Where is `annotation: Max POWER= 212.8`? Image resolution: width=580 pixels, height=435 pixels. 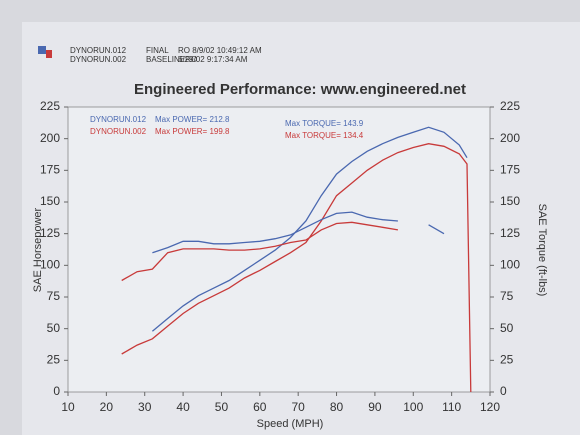 annotation: Max POWER= 212.8 is located at coordinates (192, 119).